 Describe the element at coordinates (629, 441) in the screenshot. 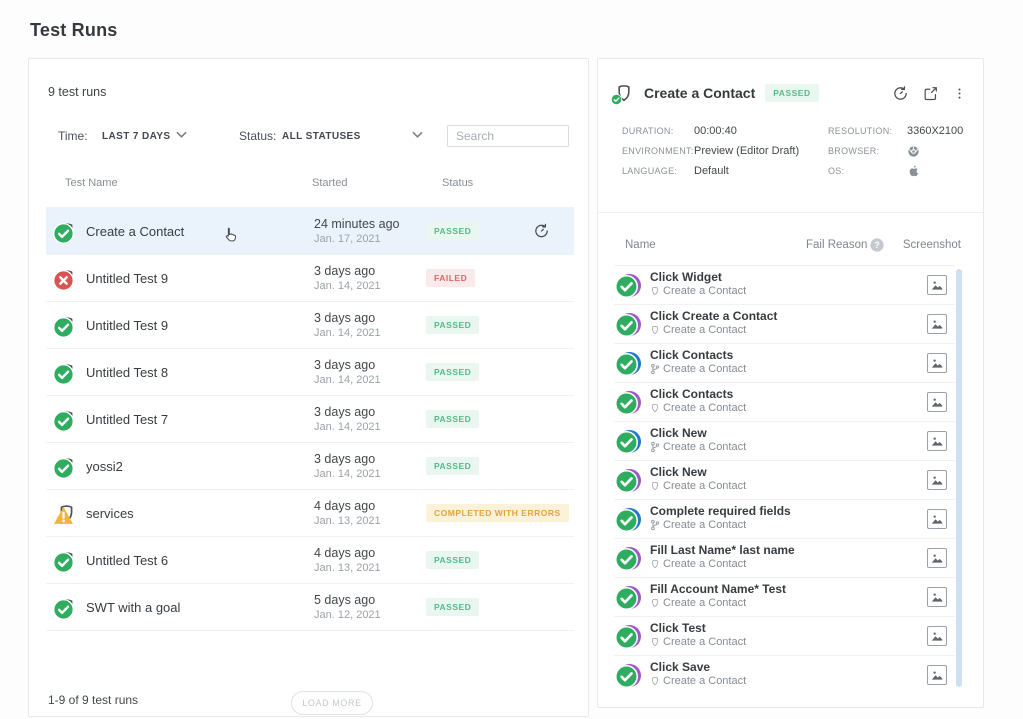

I see `chat-step-icon` at that location.